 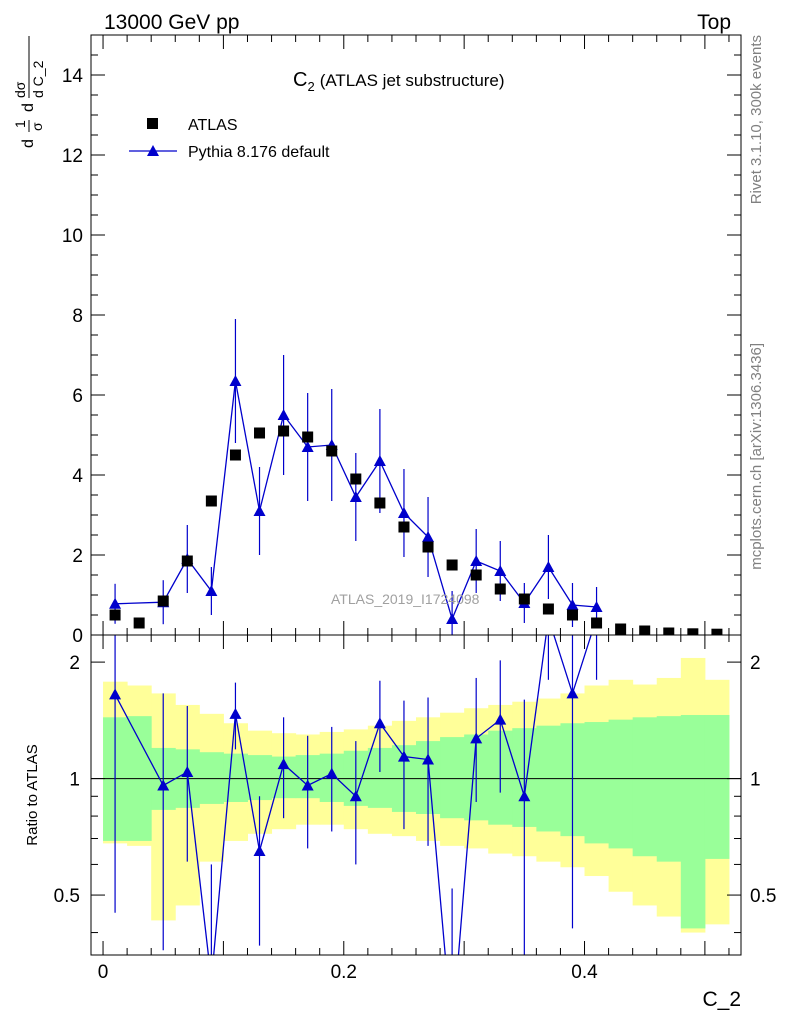 What do you see at coordinates (755, 780) in the screenshot?
I see `ratio-y-tick-label-right: 1` at bounding box center [755, 780].